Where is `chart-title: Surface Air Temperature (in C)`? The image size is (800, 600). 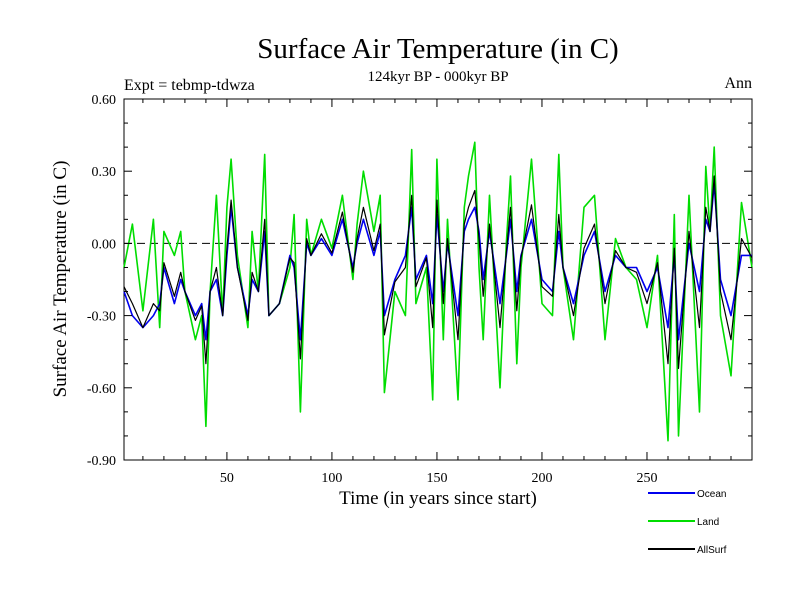 chart-title: Surface Air Temperature (in C) is located at coordinates (437, 49).